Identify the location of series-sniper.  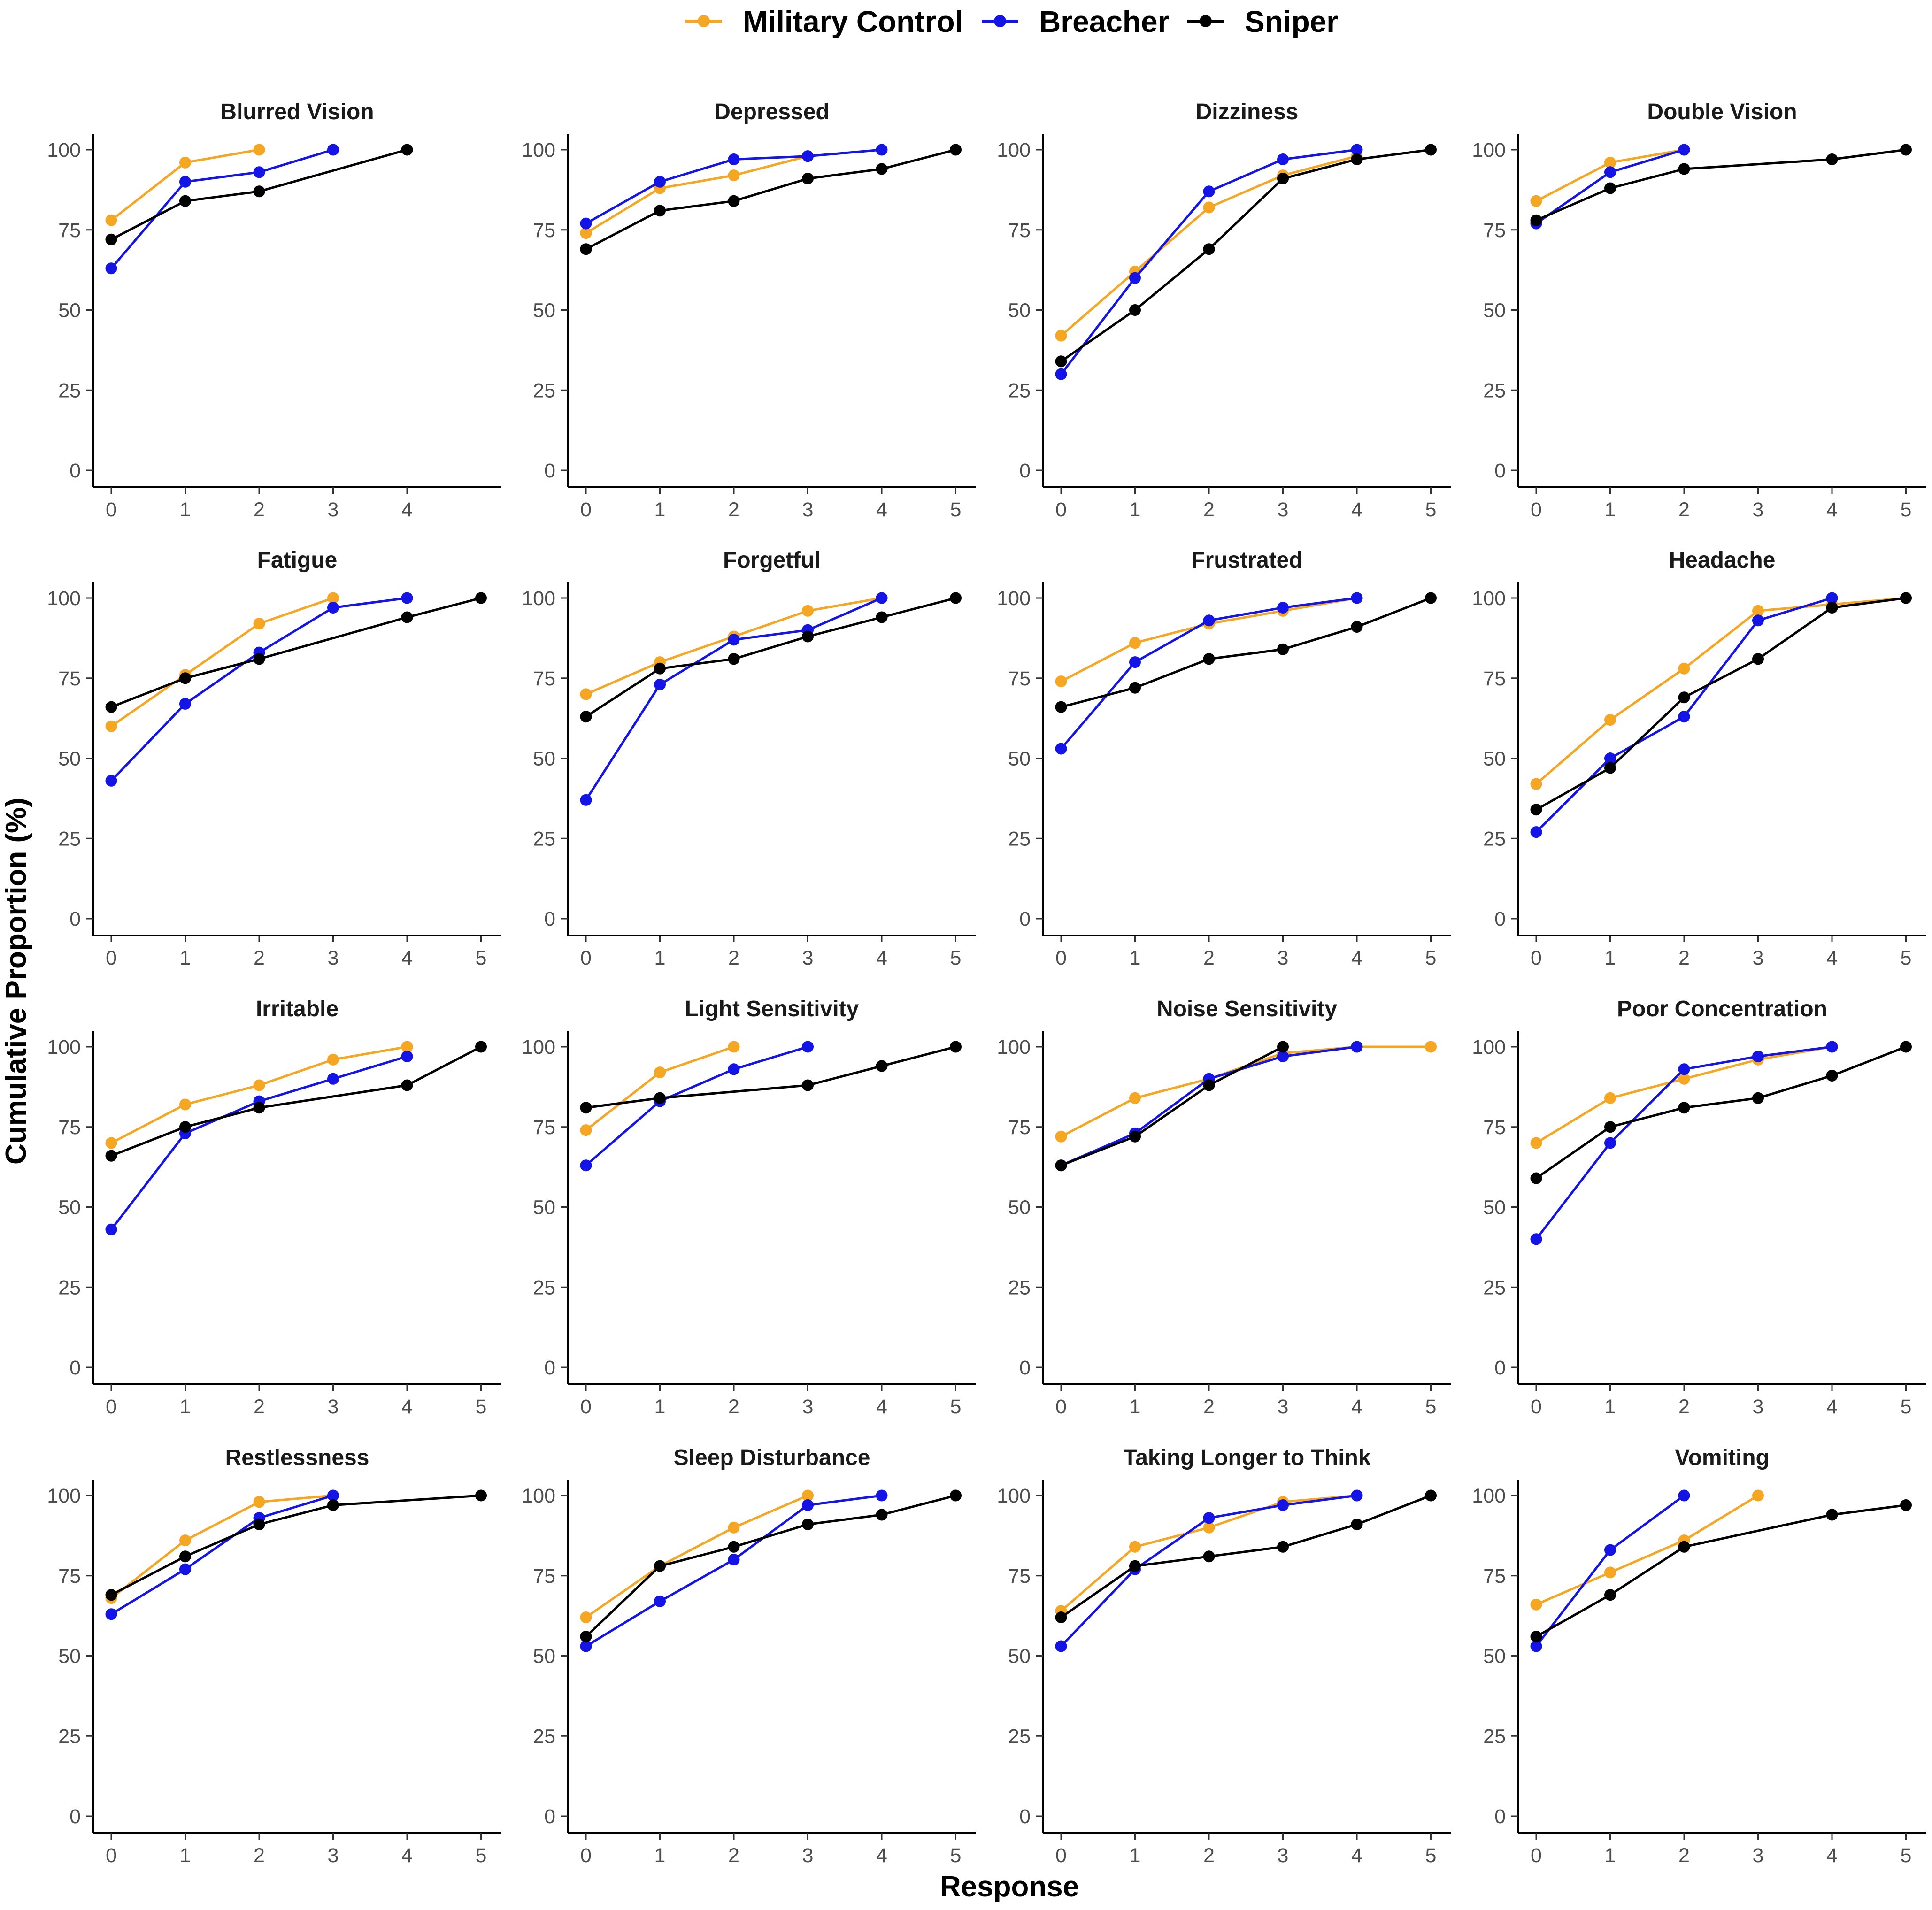
(259, 194).